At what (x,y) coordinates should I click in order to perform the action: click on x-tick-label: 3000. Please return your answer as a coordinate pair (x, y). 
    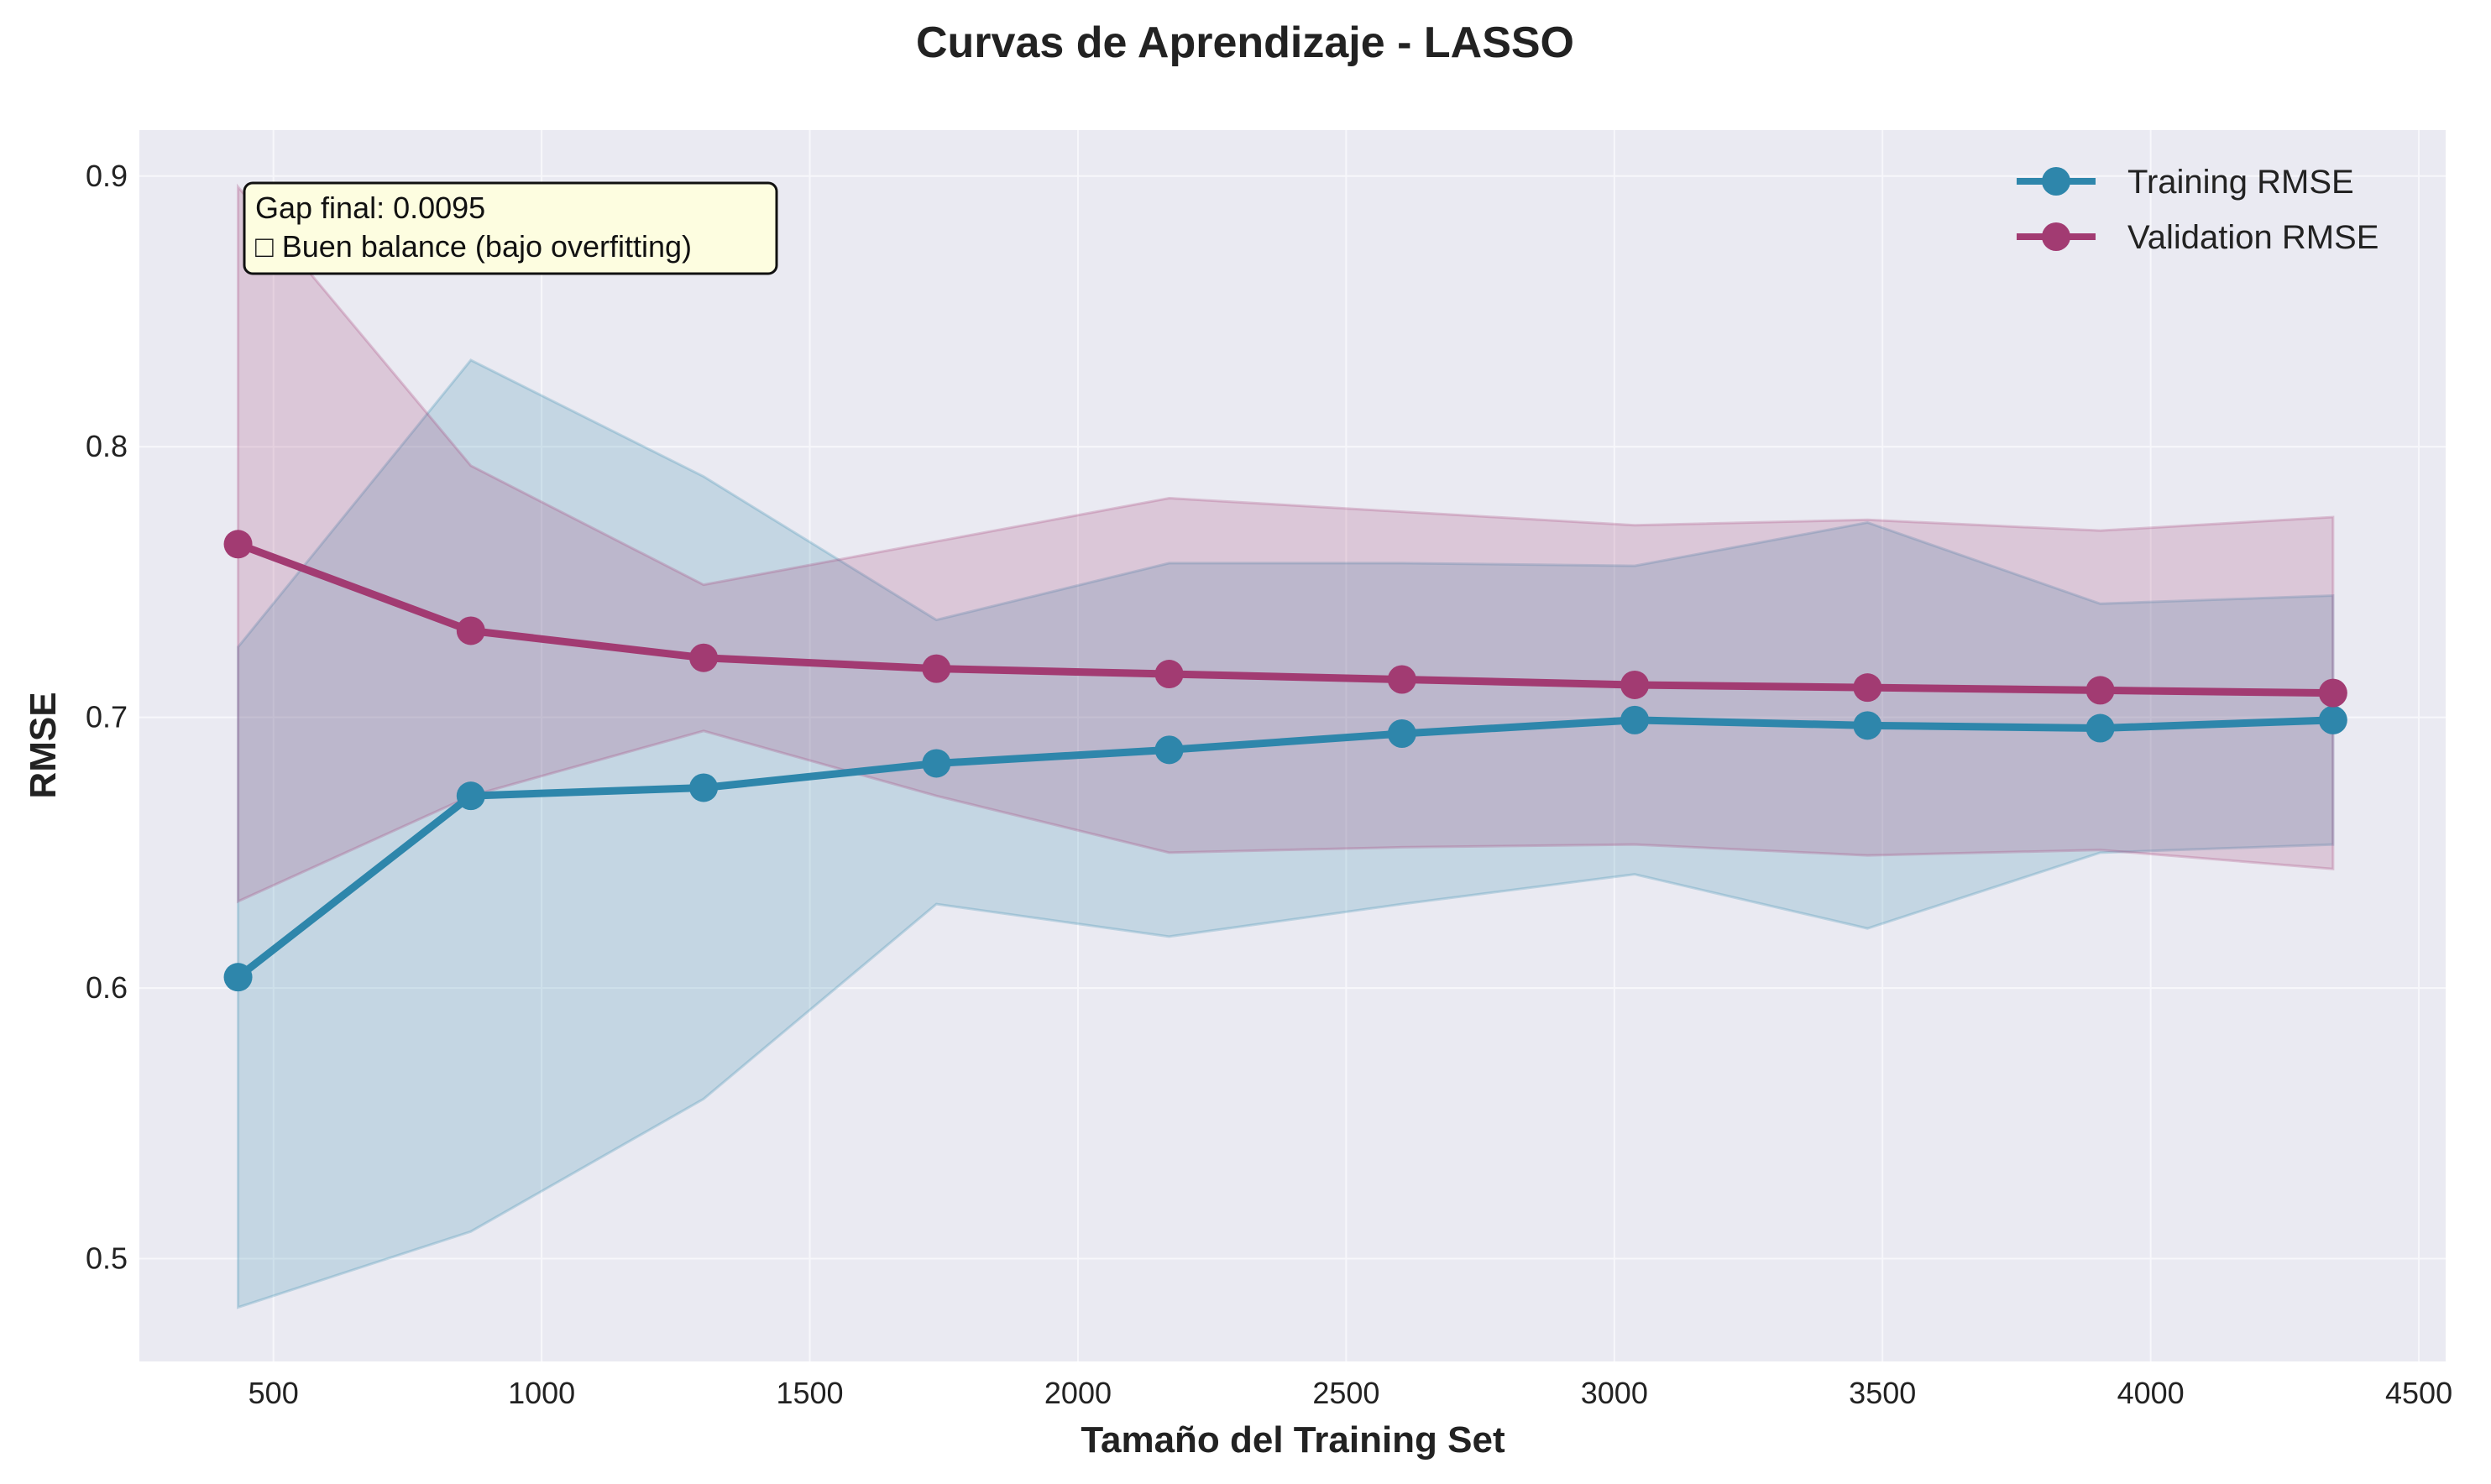
    Looking at the image, I should click on (1615, 1393).